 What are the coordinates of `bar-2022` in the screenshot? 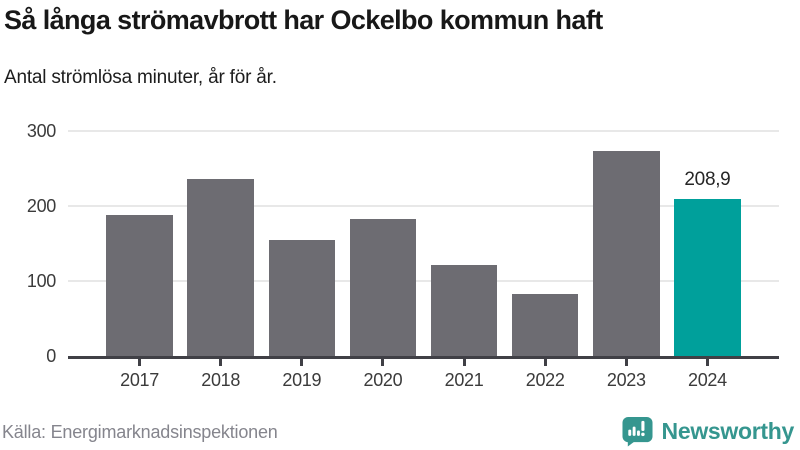 It's located at (545, 324).